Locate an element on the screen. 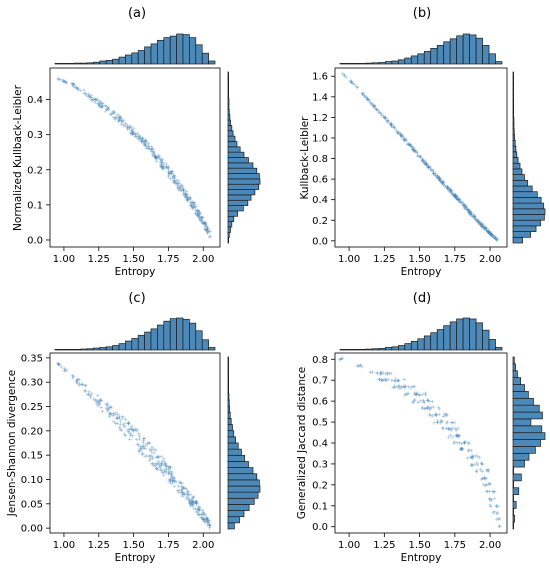  y-tick-label-d: 0.4 is located at coordinates (320, 444).